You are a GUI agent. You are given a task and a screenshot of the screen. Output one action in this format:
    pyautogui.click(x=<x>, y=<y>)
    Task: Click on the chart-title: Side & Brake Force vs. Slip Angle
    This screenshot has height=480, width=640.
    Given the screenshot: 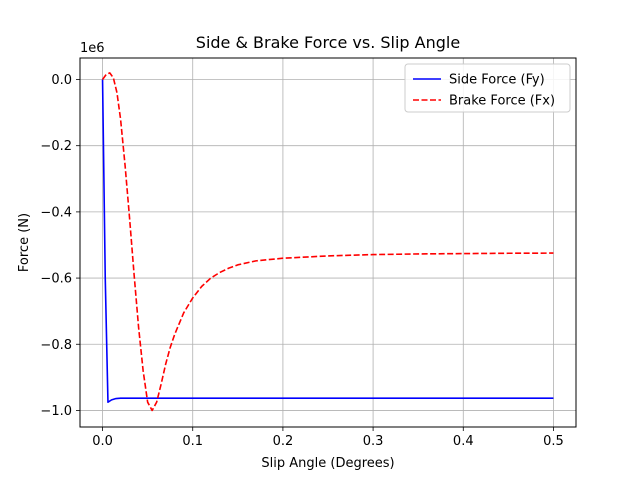 What is the action you would take?
    pyautogui.click(x=328, y=42)
    